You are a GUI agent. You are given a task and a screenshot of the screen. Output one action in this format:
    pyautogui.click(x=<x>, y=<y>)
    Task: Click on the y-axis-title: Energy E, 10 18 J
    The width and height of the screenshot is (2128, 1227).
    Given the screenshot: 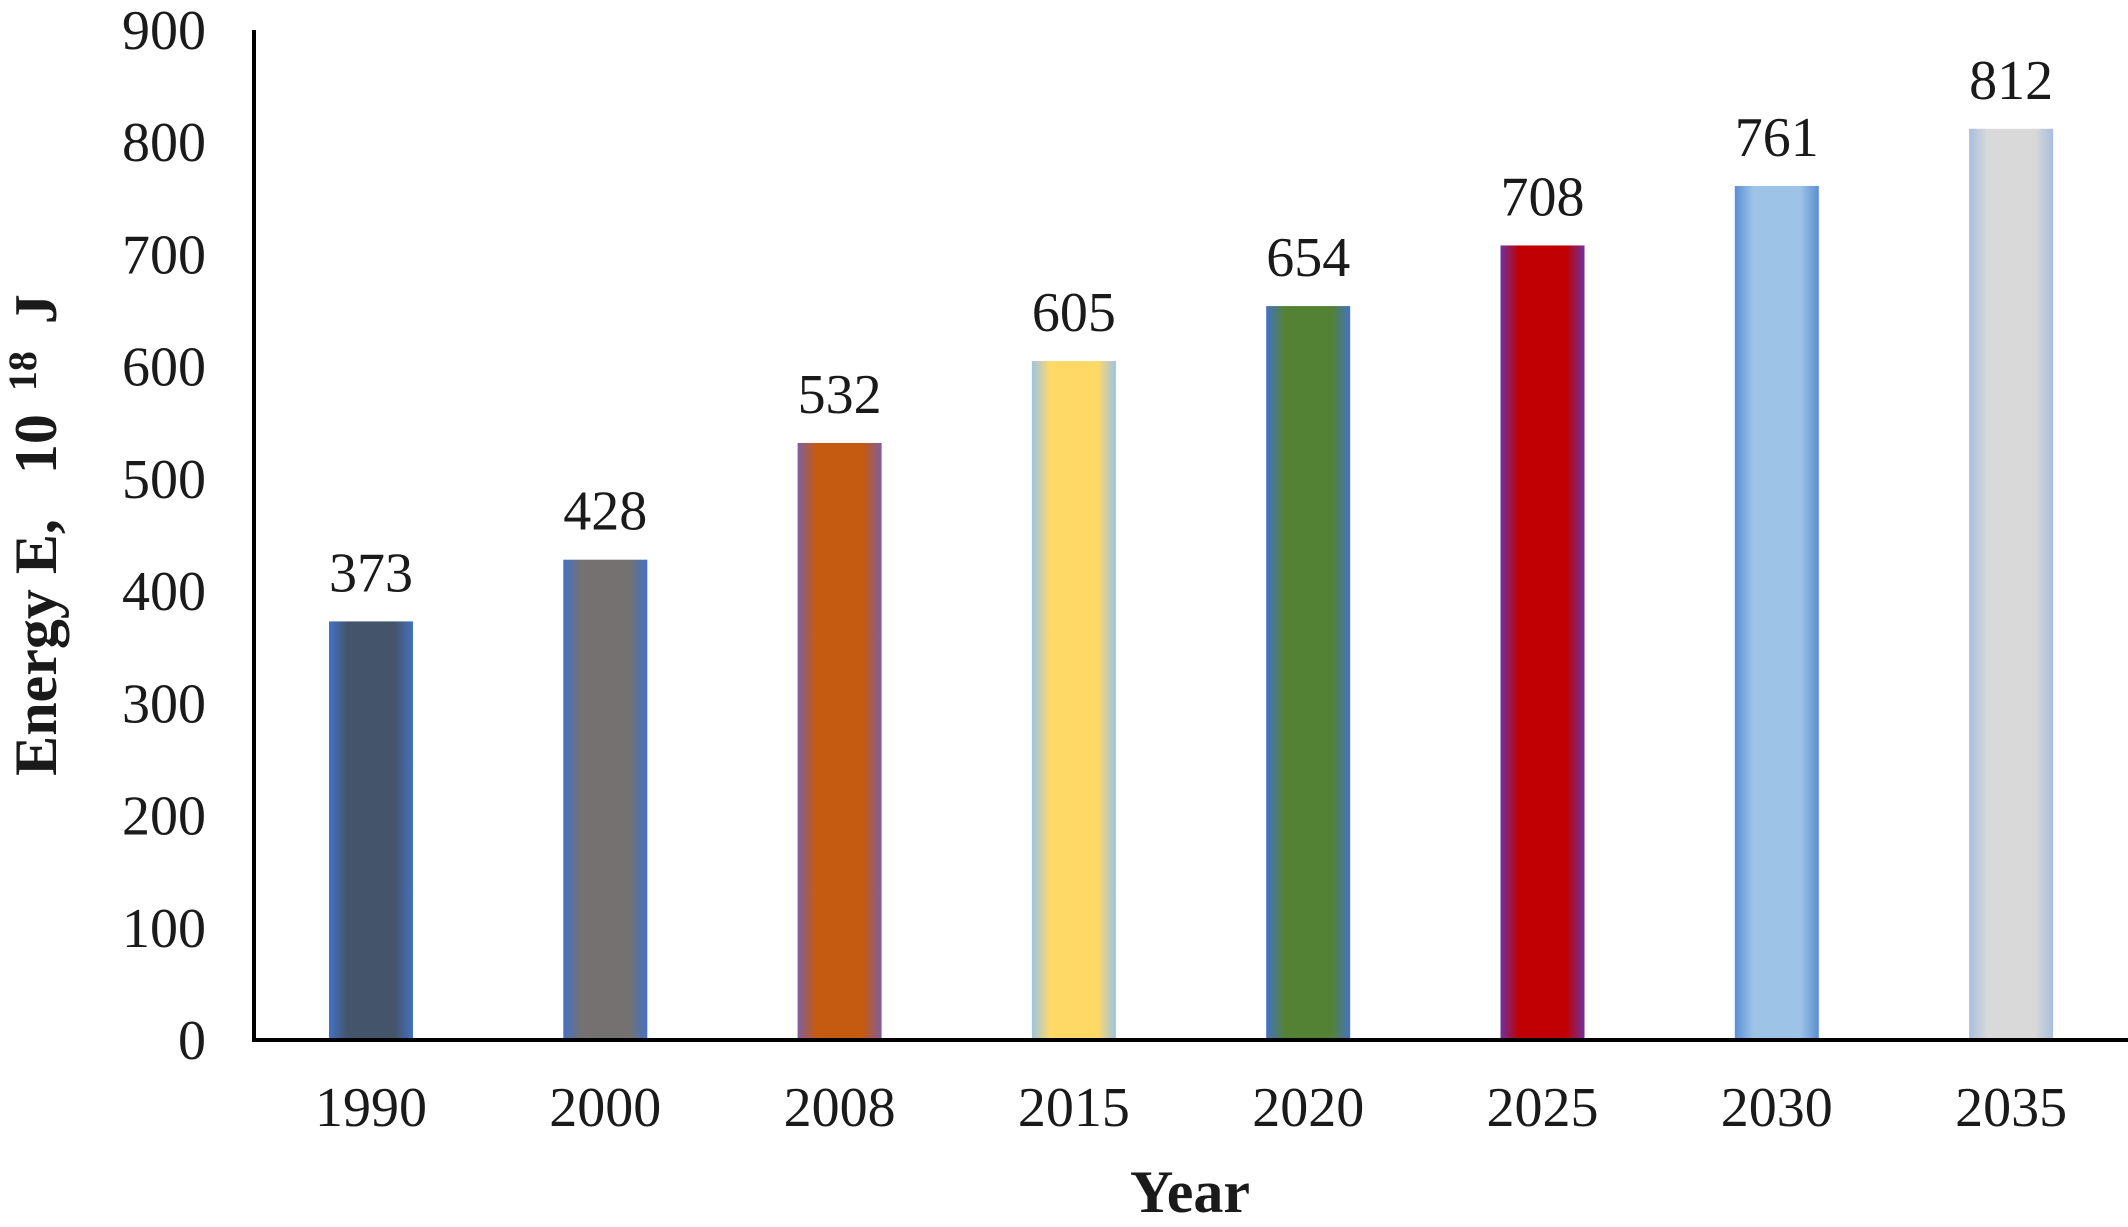 What is the action you would take?
    pyautogui.click(x=34, y=535)
    